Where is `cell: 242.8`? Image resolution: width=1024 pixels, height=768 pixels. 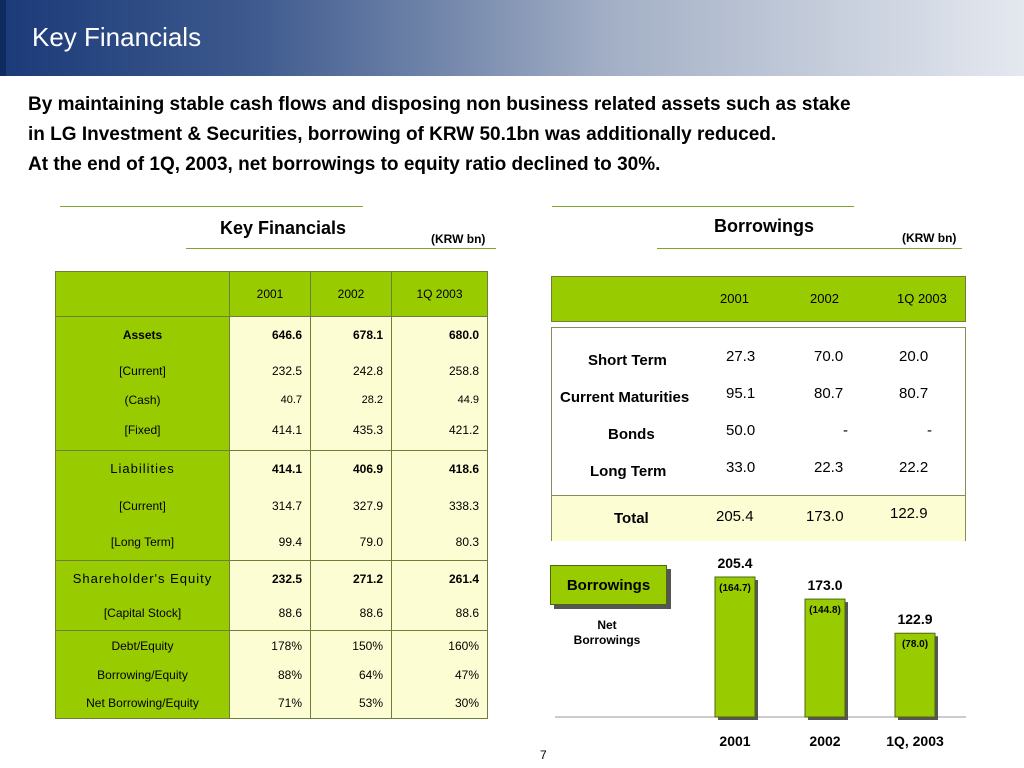 cell: 242.8 is located at coordinates (351, 370).